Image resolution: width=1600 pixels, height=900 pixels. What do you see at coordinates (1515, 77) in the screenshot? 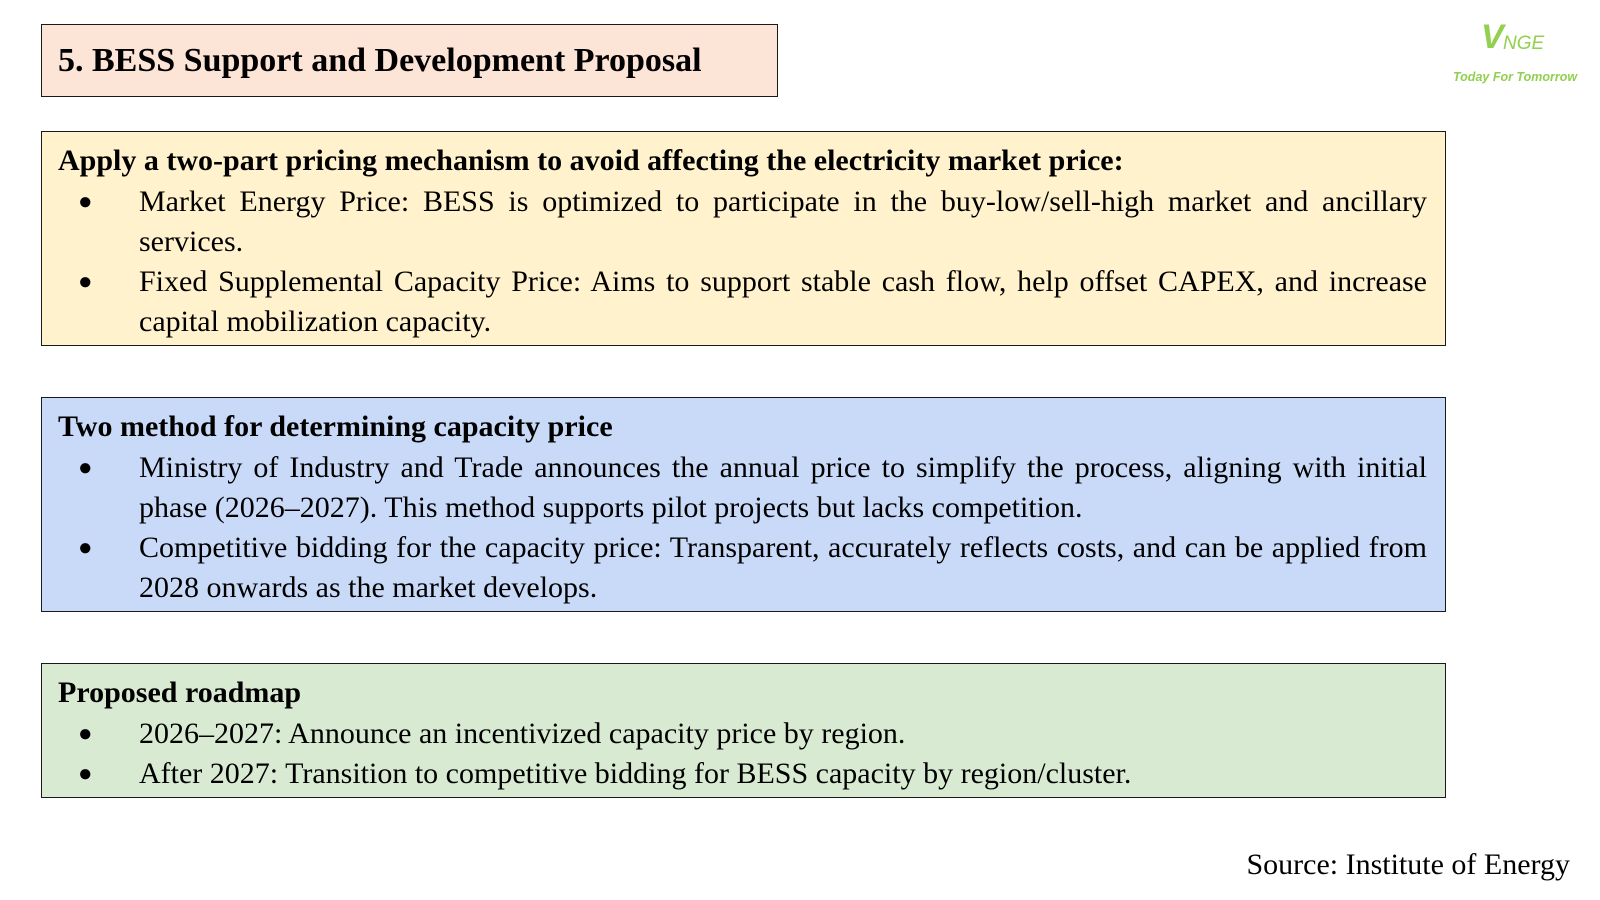
I see `logo-tagline: Today For Tomorrow` at bounding box center [1515, 77].